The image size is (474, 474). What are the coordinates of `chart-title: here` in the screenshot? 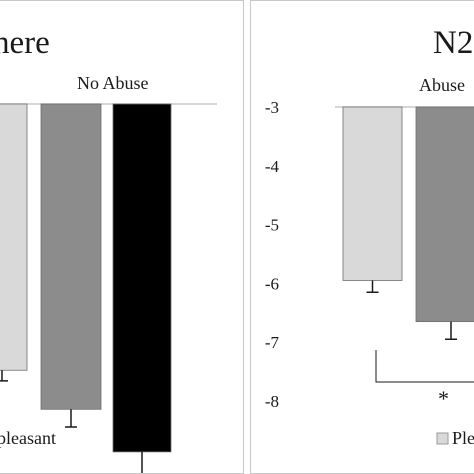 It's located at (25, 43).